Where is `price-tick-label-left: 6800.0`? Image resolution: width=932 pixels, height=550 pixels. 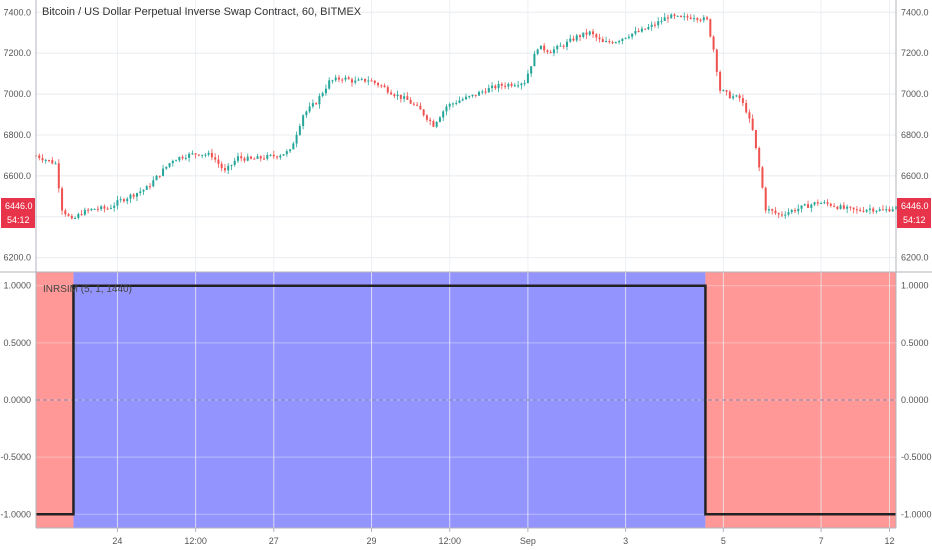 price-tick-label-left: 6800.0 is located at coordinates (17, 135).